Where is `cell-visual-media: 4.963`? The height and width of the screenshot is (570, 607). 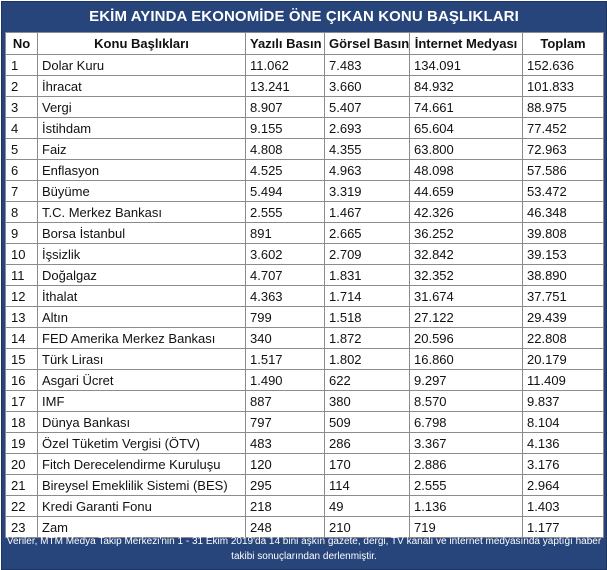
cell-visual-media: 4.963 is located at coordinates (367, 170).